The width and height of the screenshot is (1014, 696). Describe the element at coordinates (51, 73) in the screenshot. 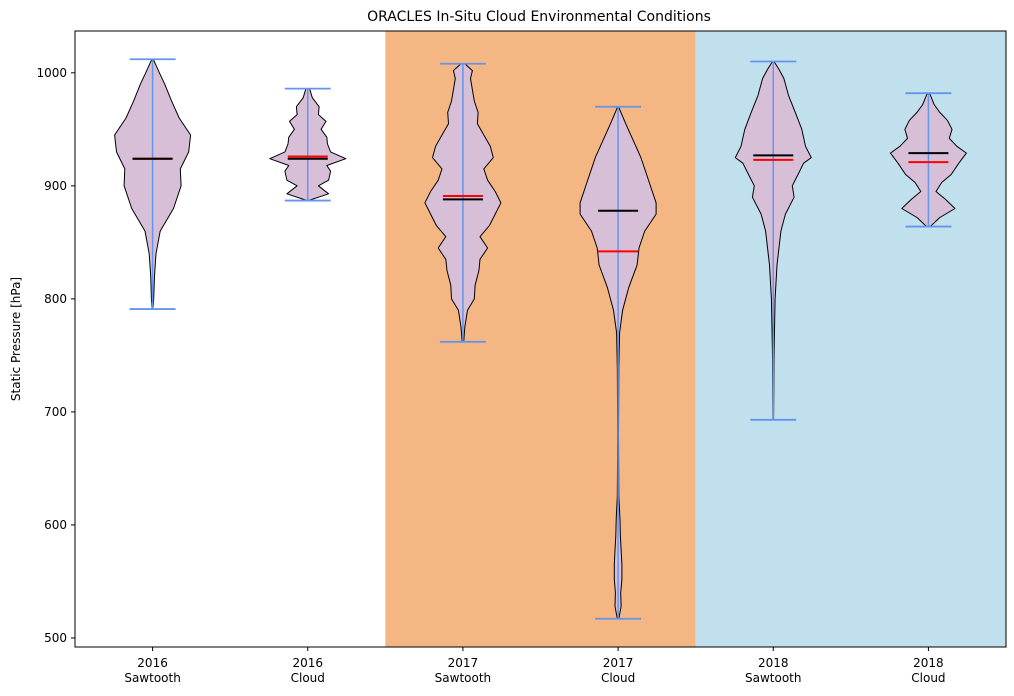

I see `y-tick-label: 1000` at that location.